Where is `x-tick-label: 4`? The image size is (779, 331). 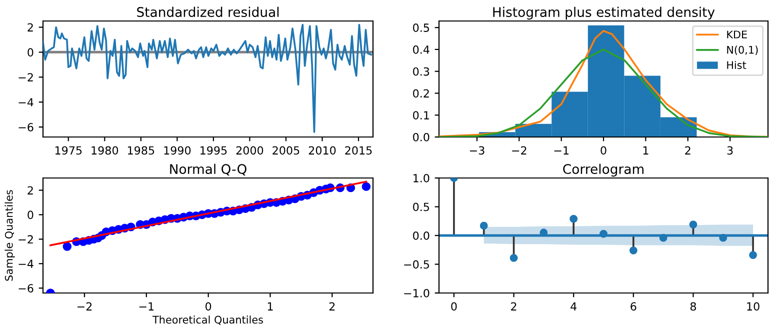 x-tick-label: 4 is located at coordinates (573, 306).